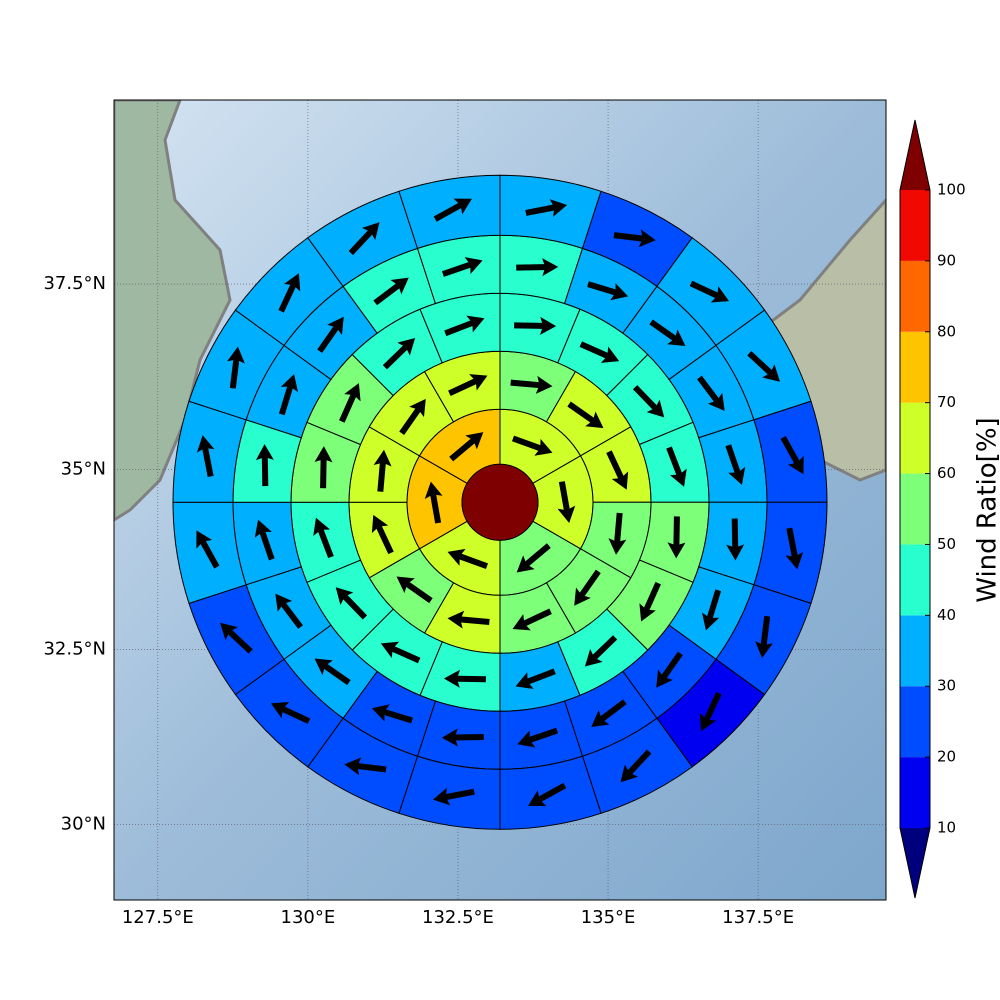 The height and width of the screenshot is (1000, 1000). I want to click on y-tick-label: 37.5°N, so click(74, 283).